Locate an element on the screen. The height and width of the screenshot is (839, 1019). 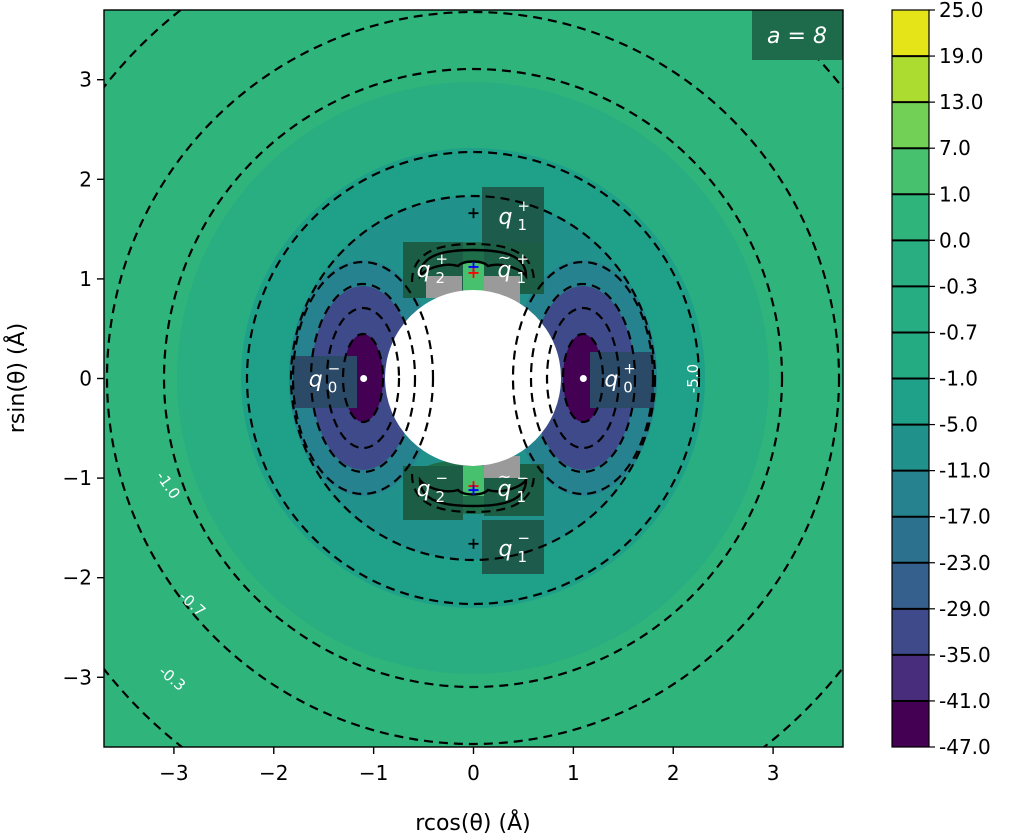
excluded-core-disk is located at coordinates (473, 378).